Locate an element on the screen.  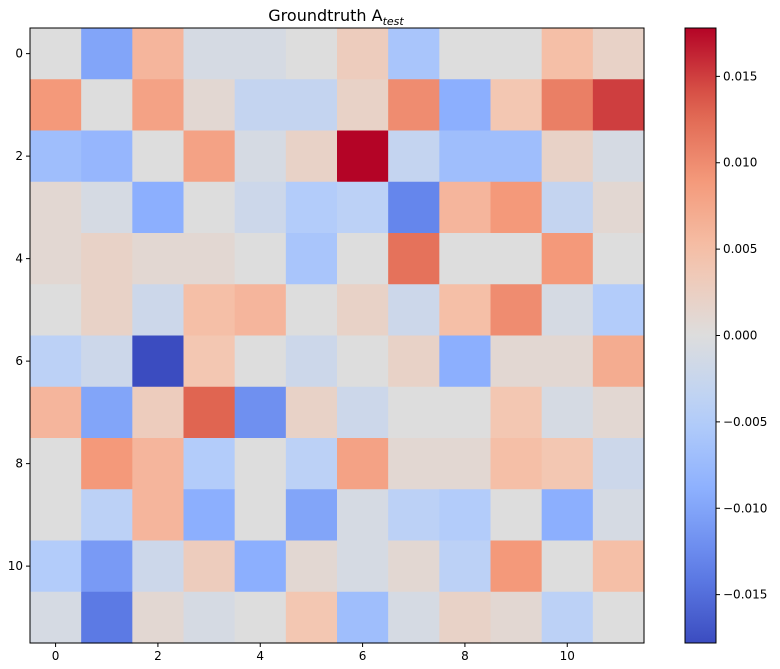
x-tick-label: 10 is located at coordinates (567, 656).